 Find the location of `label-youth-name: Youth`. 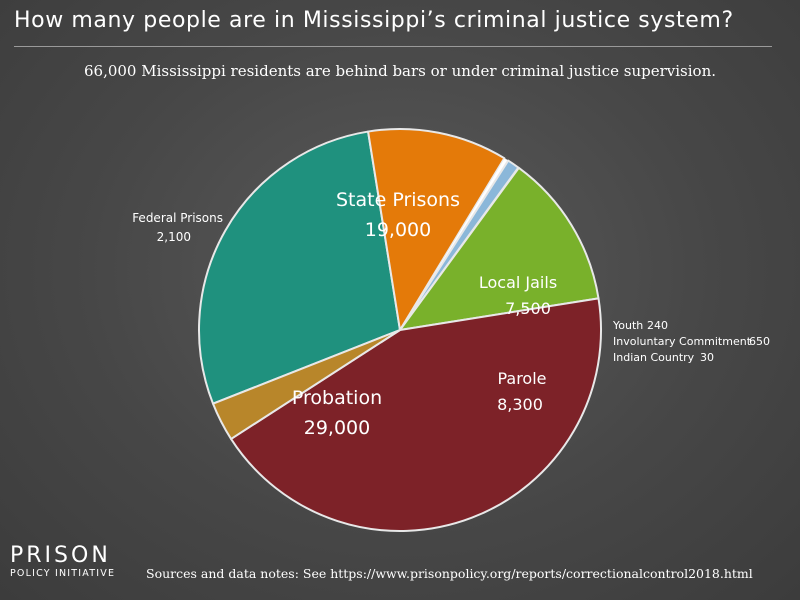

label-youth-name: Youth is located at coordinates (627, 325).